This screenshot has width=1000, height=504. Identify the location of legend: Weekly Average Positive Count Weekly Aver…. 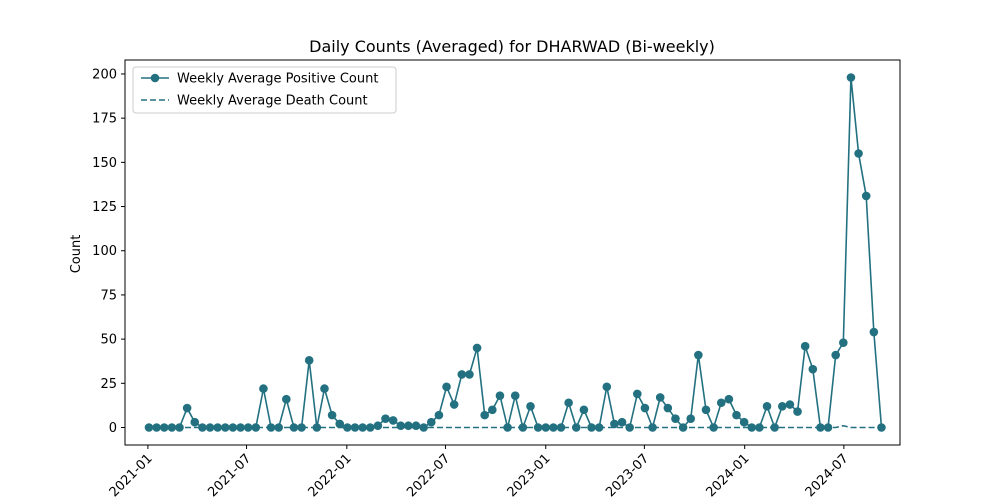
(264, 90).